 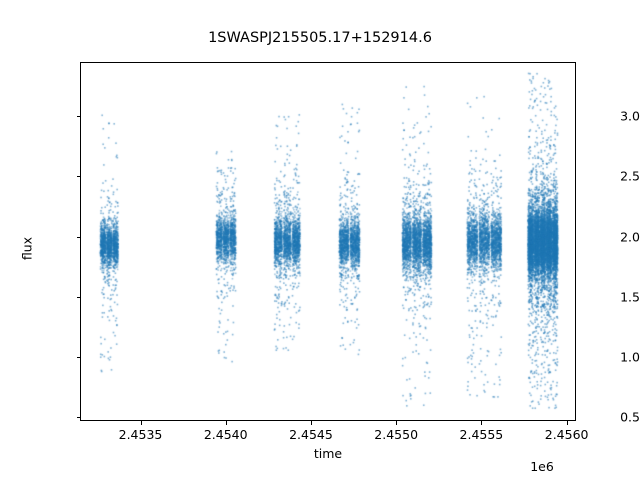 What do you see at coordinates (481, 434) in the screenshot?
I see `x-tick-label: 2.4555` at bounding box center [481, 434].